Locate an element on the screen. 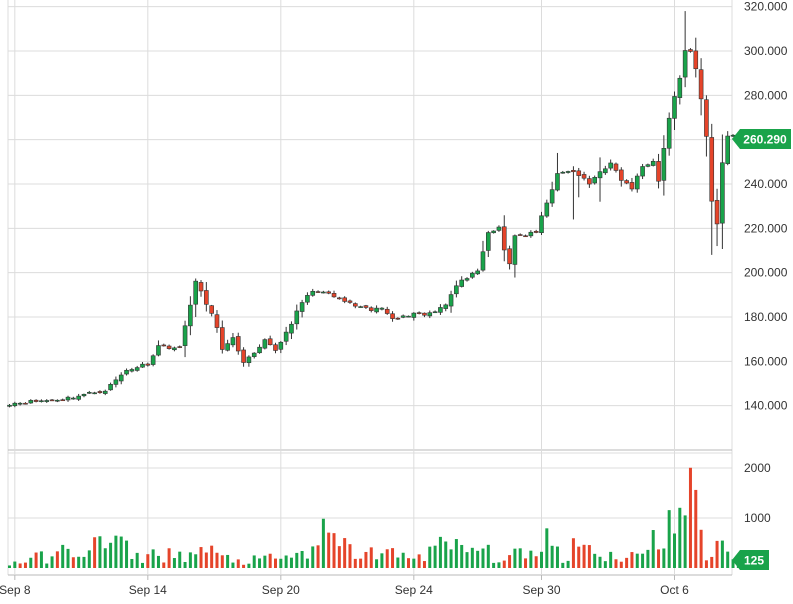 Image resolution: width=793 pixels, height=604 pixels. time-tick-label: Sep 24 is located at coordinates (414, 590).